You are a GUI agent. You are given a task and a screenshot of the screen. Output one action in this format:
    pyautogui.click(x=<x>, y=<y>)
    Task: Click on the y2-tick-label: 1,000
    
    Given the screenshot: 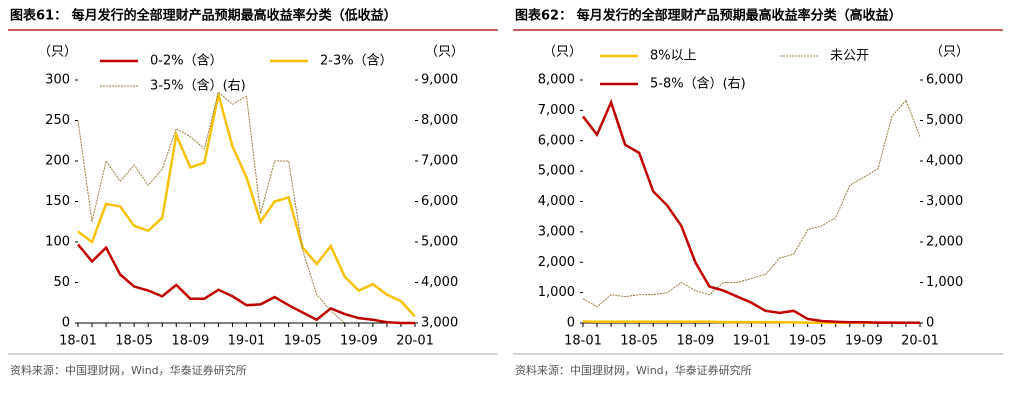 What is the action you would take?
    pyautogui.click(x=944, y=282)
    